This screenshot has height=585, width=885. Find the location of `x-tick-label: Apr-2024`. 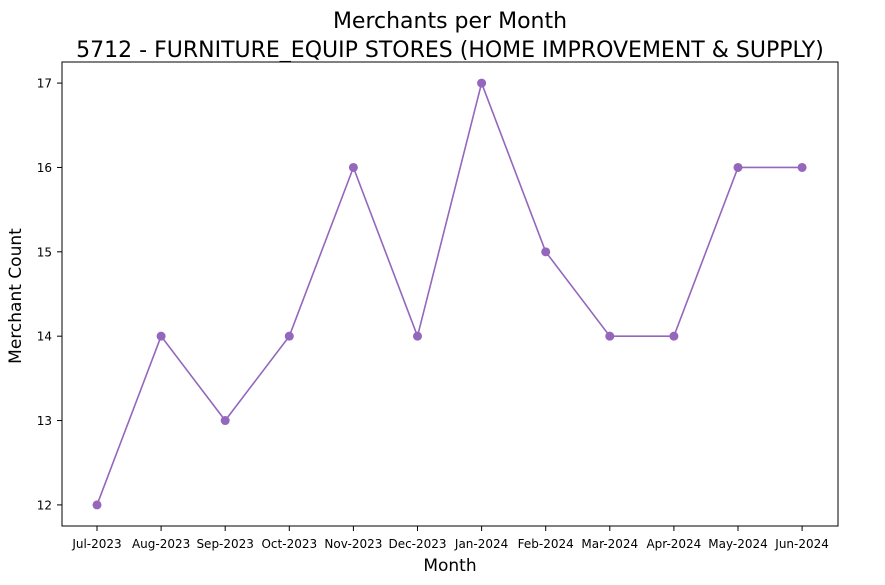

x-tick-label: Apr-2024 is located at coordinates (673, 544).